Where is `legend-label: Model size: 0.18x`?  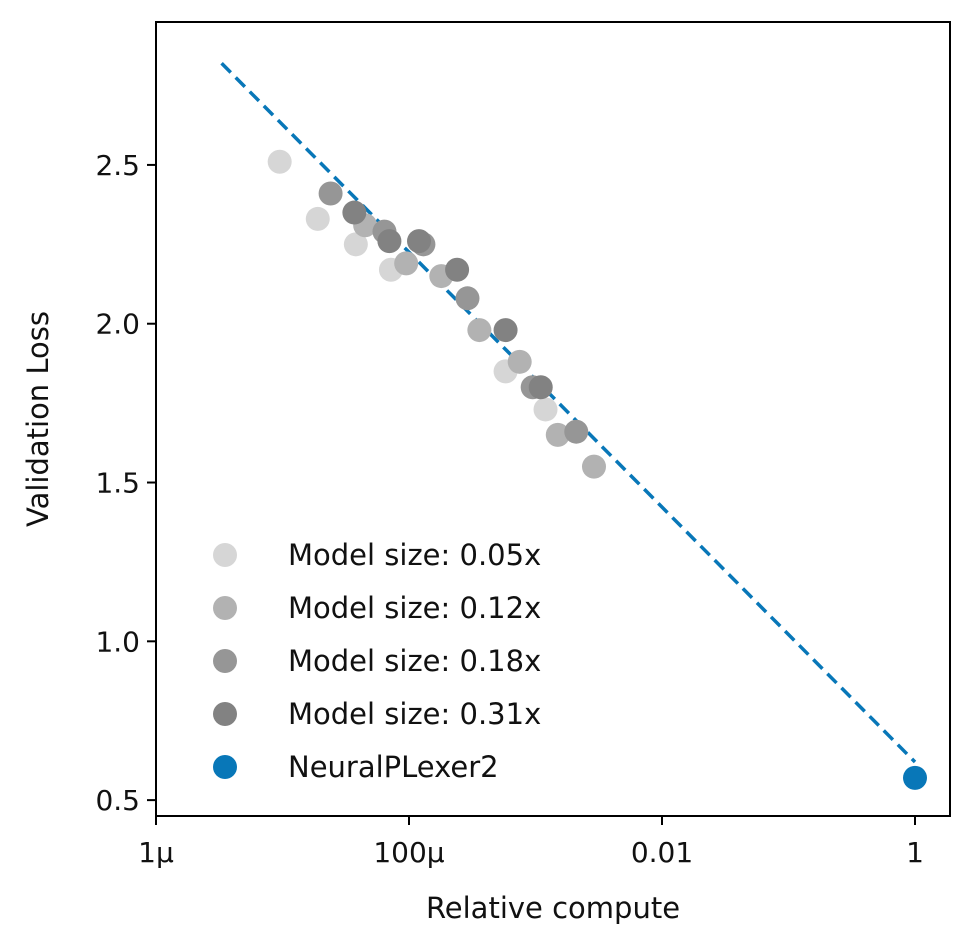
legend-label: Model size: 0.18x is located at coordinates (414, 661).